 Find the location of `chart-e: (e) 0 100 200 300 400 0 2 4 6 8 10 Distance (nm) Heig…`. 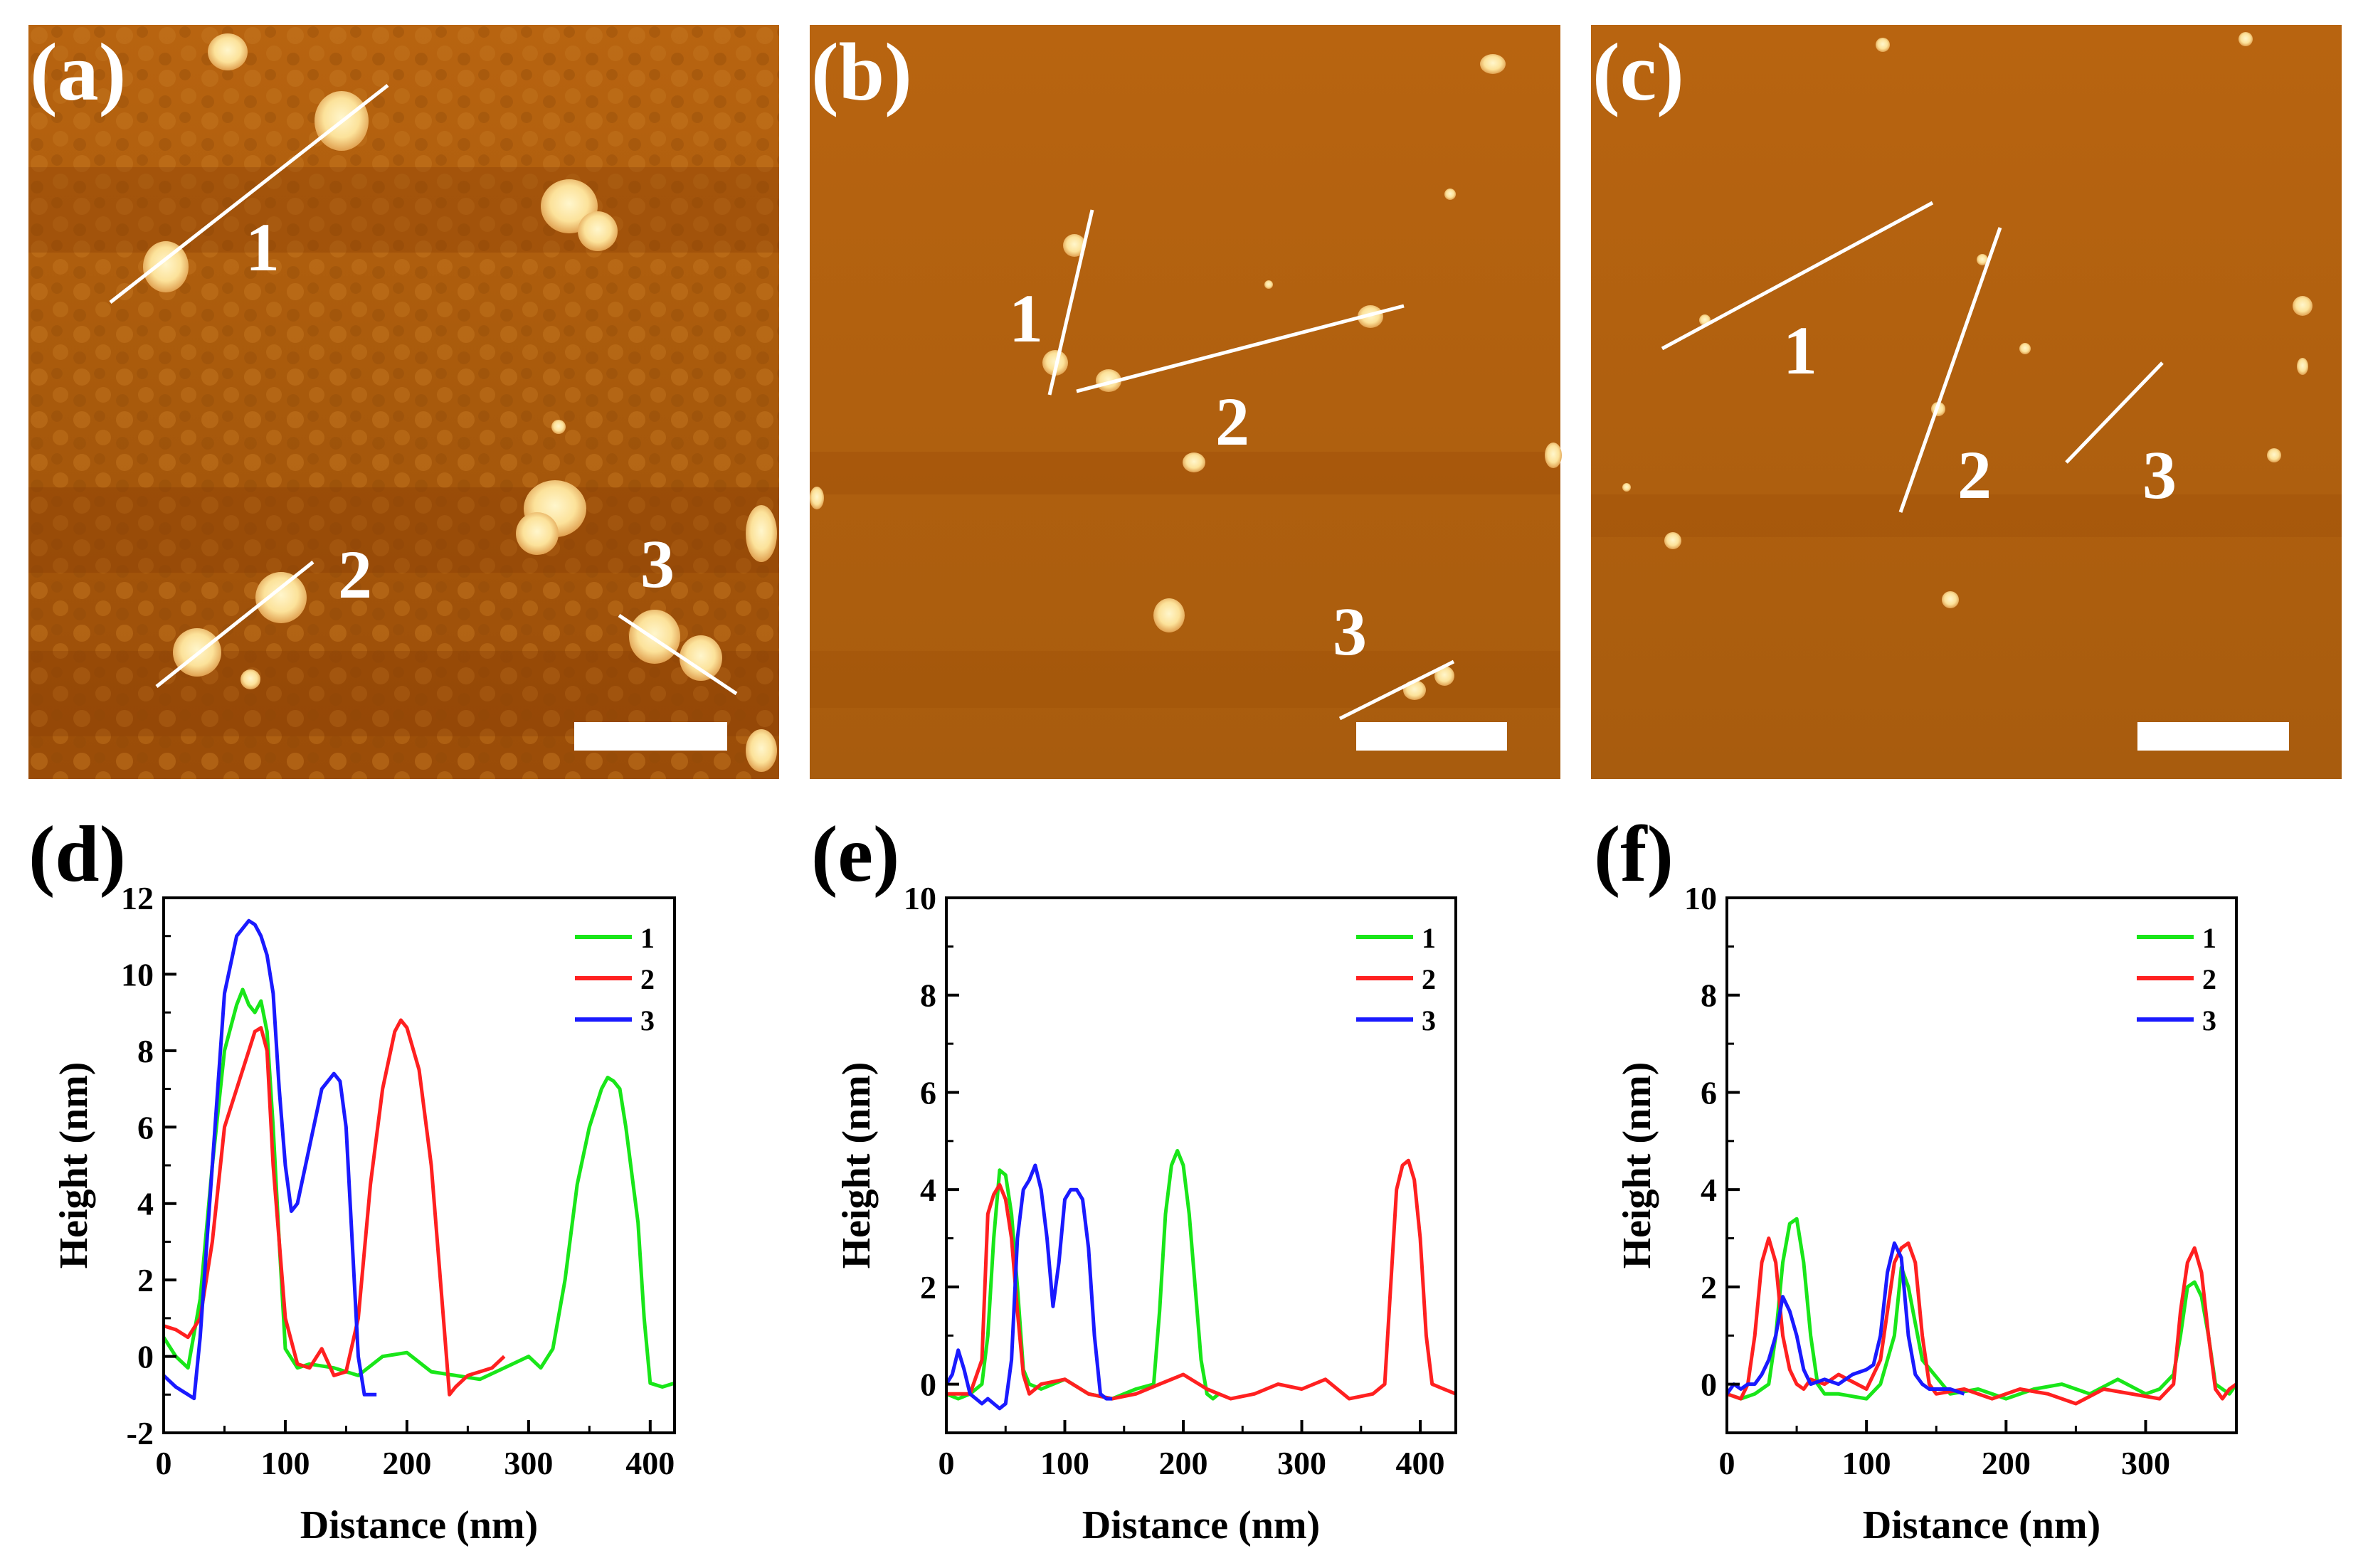

chart-e: (e) 0 100 200 300 400 0 2 4 6 8 10 Distance (nm) Heig… is located at coordinates (1134, 1178).